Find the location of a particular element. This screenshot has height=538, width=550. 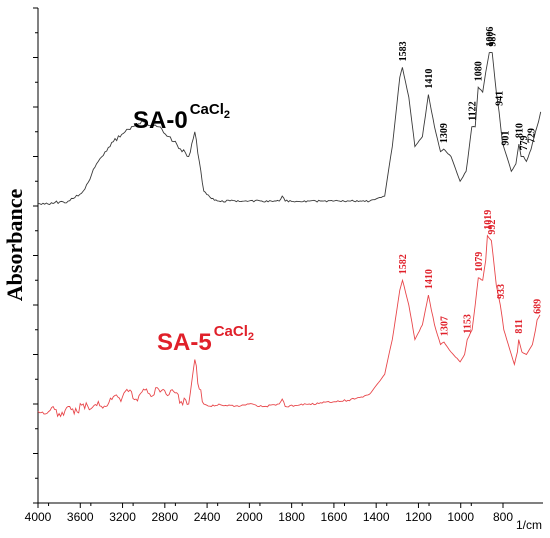

peak-label-811: 811 is located at coordinates (519, 326).